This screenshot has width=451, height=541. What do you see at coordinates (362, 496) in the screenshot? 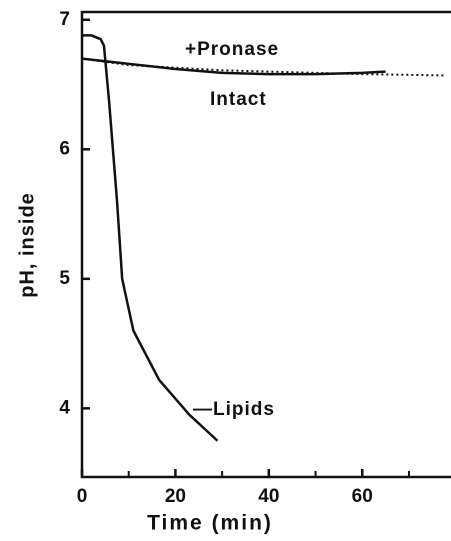
I see `x-tick-label: 60` at bounding box center [362, 496].